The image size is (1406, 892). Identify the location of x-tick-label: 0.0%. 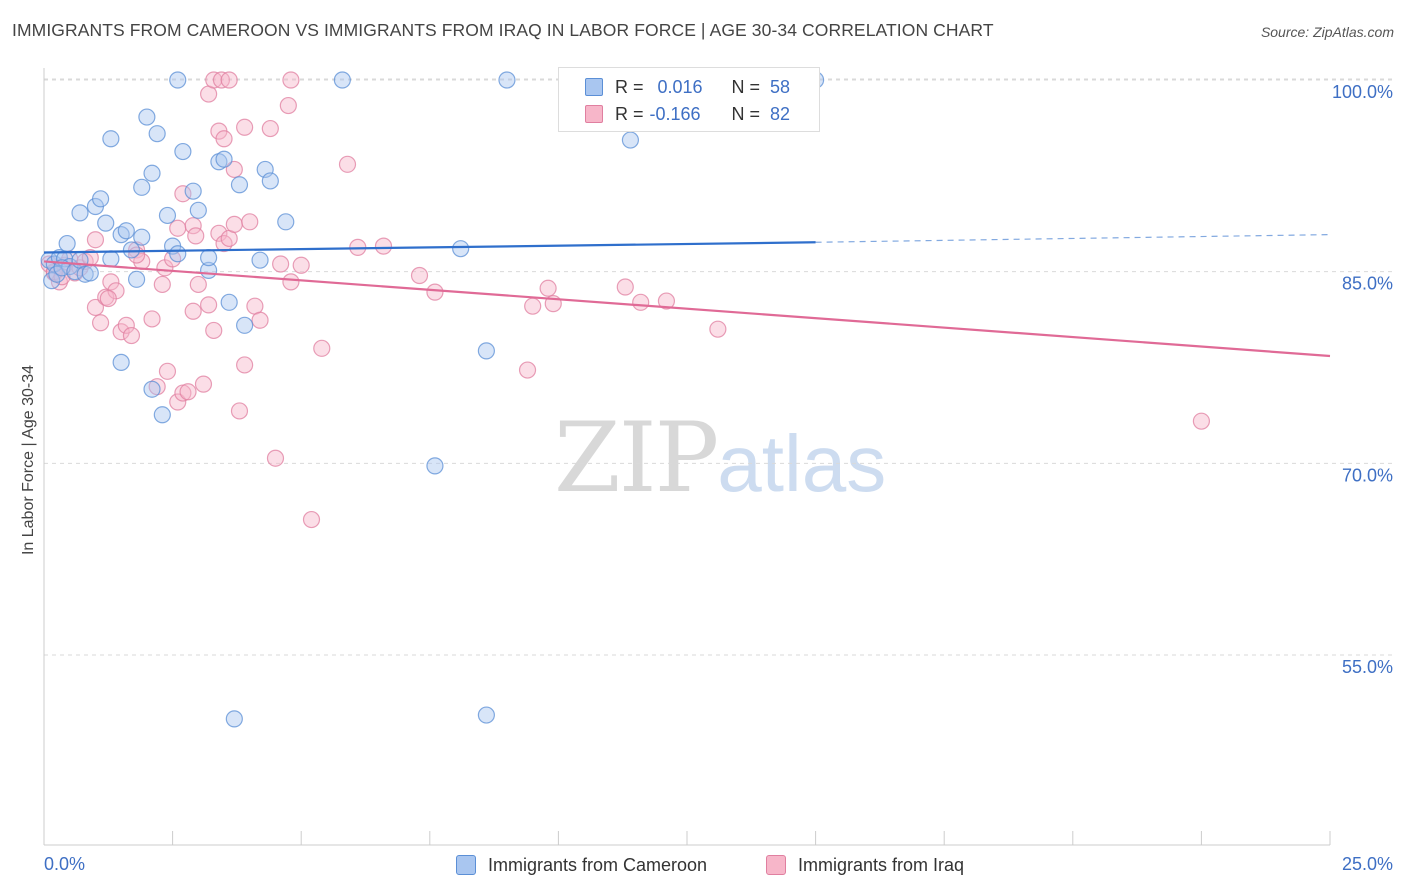
(64, 864).